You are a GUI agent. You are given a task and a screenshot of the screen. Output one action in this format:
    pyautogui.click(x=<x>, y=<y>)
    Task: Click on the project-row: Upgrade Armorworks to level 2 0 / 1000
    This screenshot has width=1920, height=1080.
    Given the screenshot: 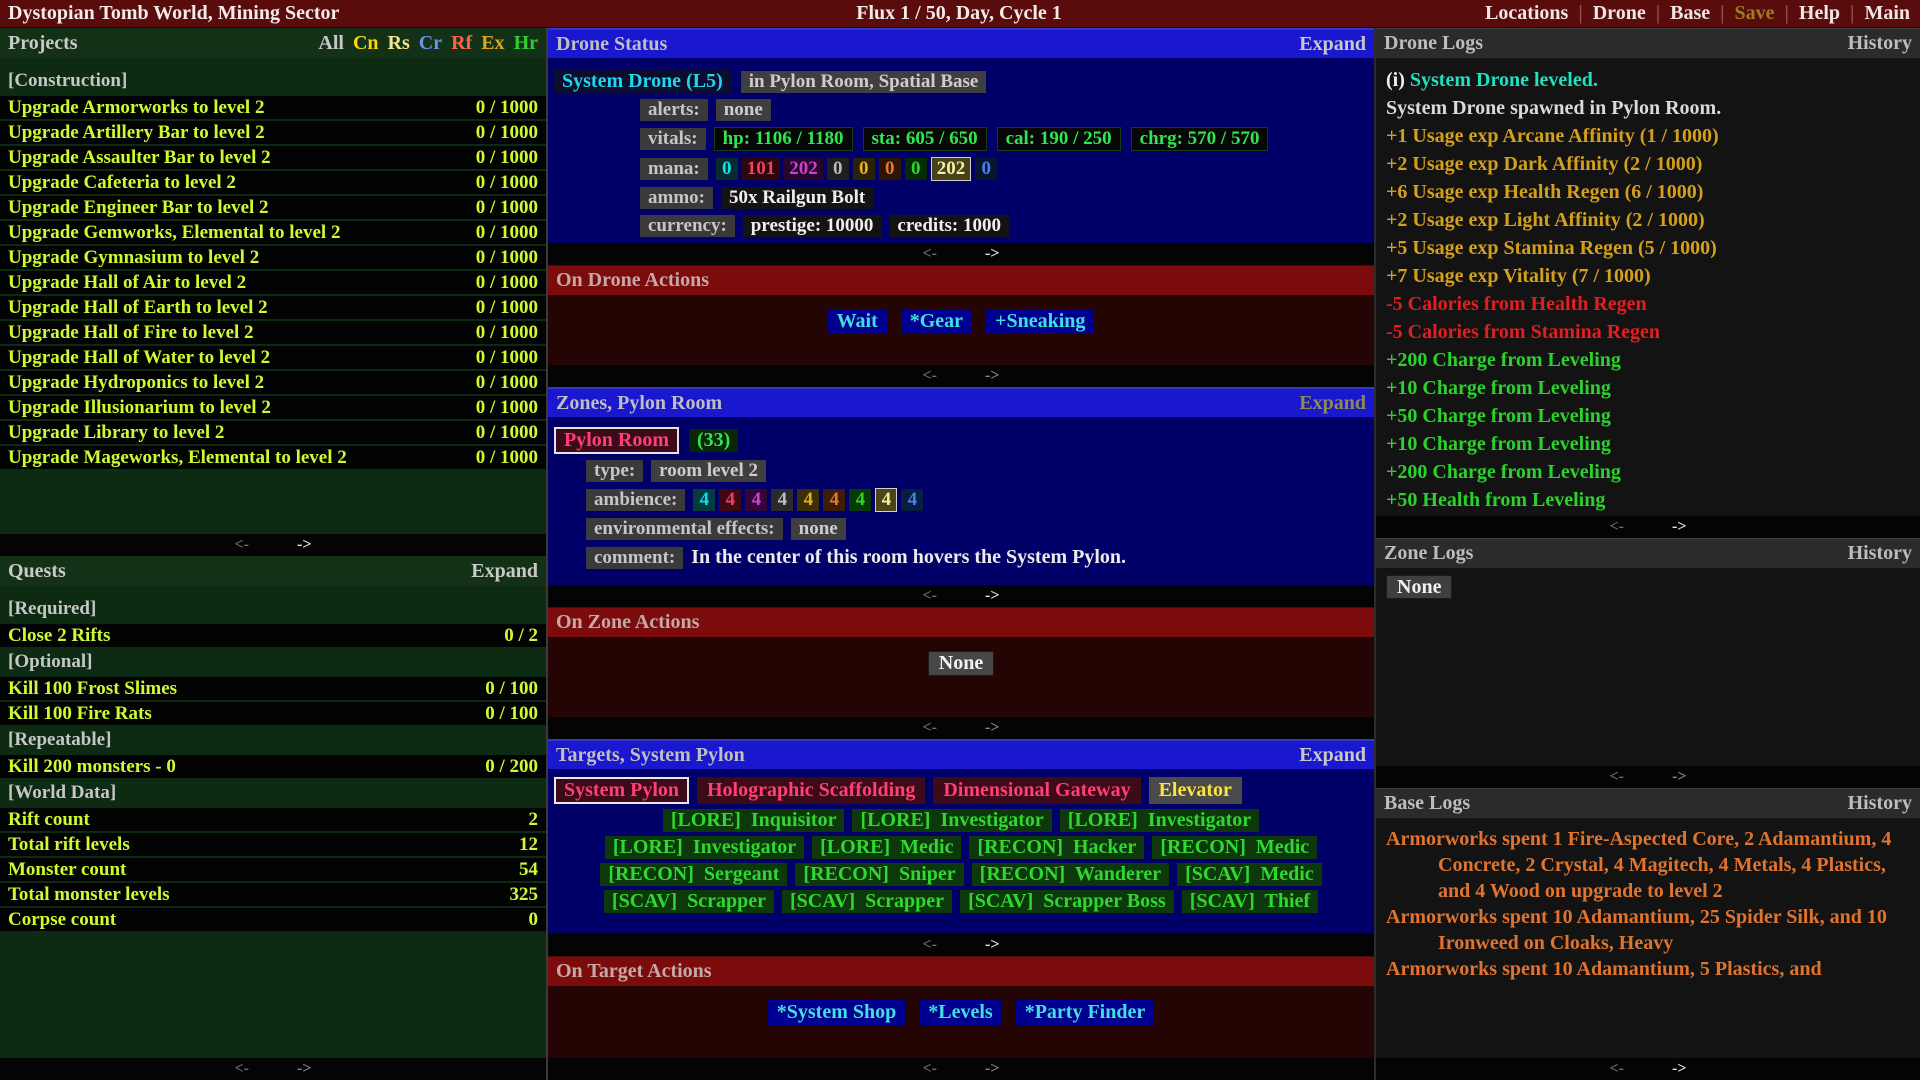 What is the action you would take?
    pyautogui.click(x=273, y=107)
    